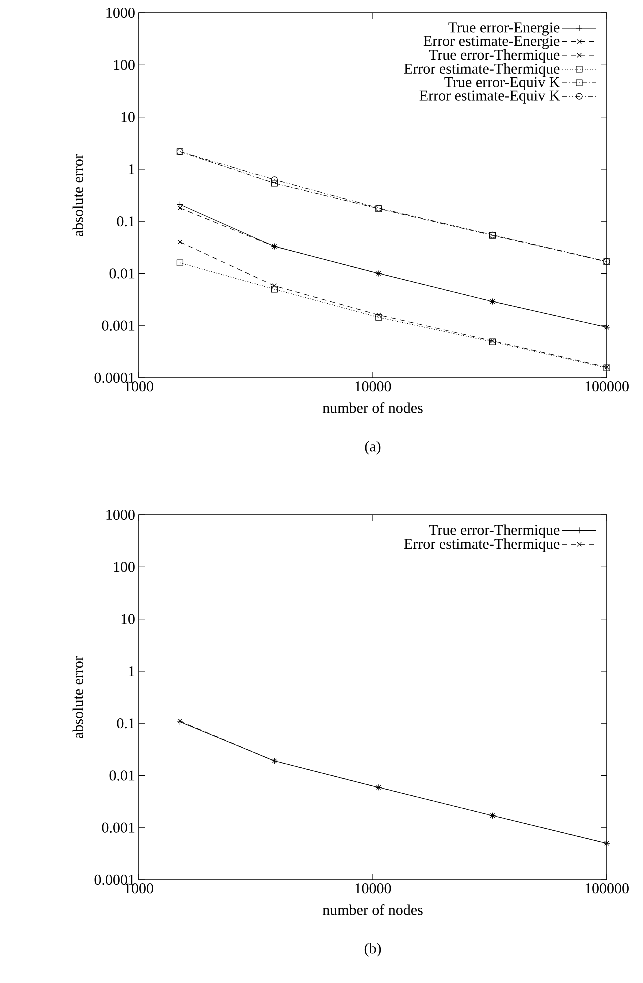 This screenshot has height=983, width=643. I want to click on legend-label: True error-Equiv K, so click(502, 83).